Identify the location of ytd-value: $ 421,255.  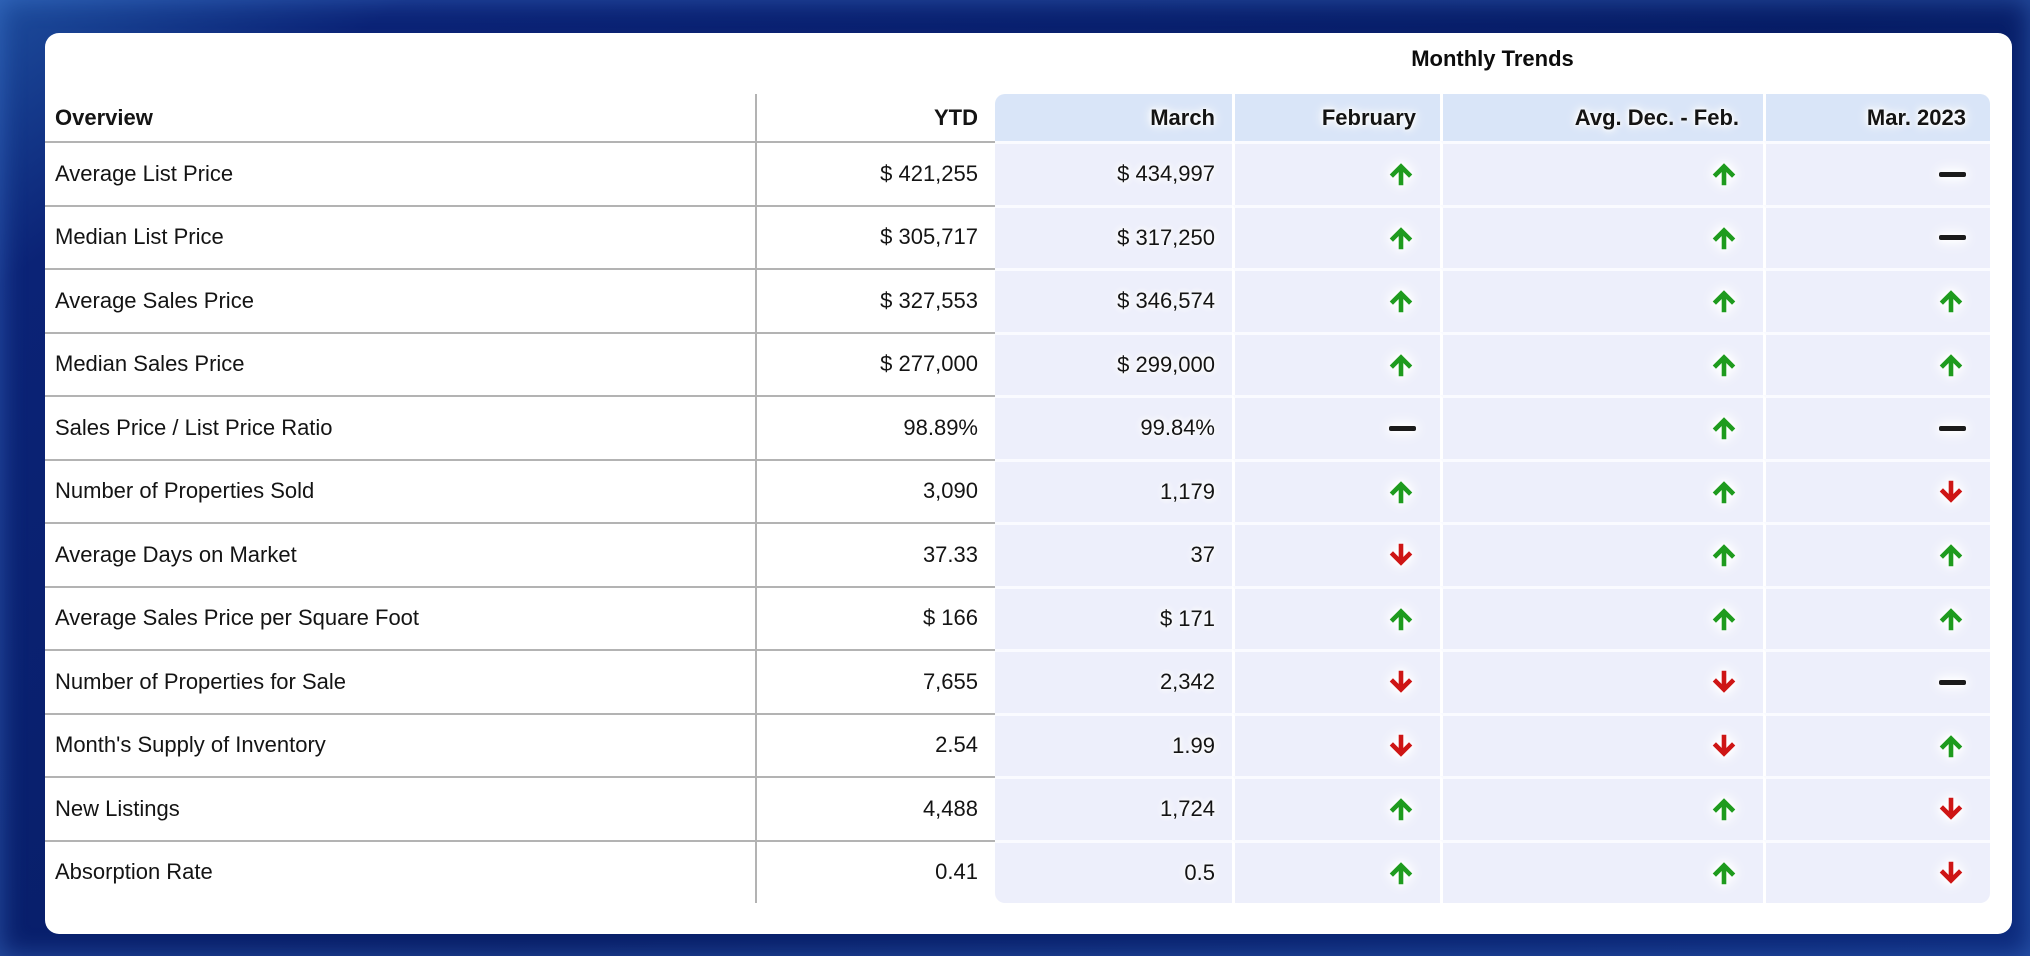
(876, 173).